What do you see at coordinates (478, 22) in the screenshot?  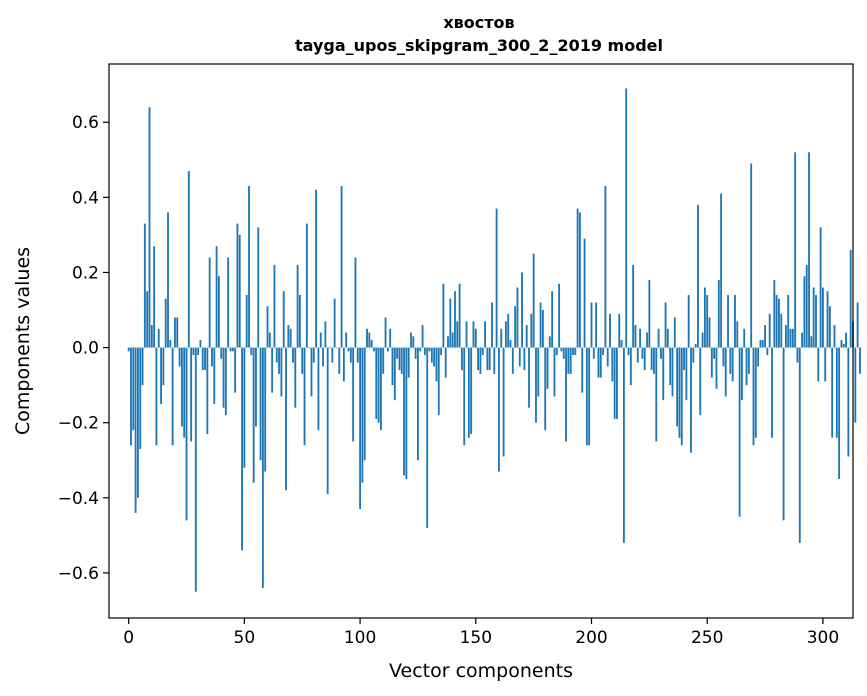 I see `chart-title: хвостов` at bounding box center [478, 22].